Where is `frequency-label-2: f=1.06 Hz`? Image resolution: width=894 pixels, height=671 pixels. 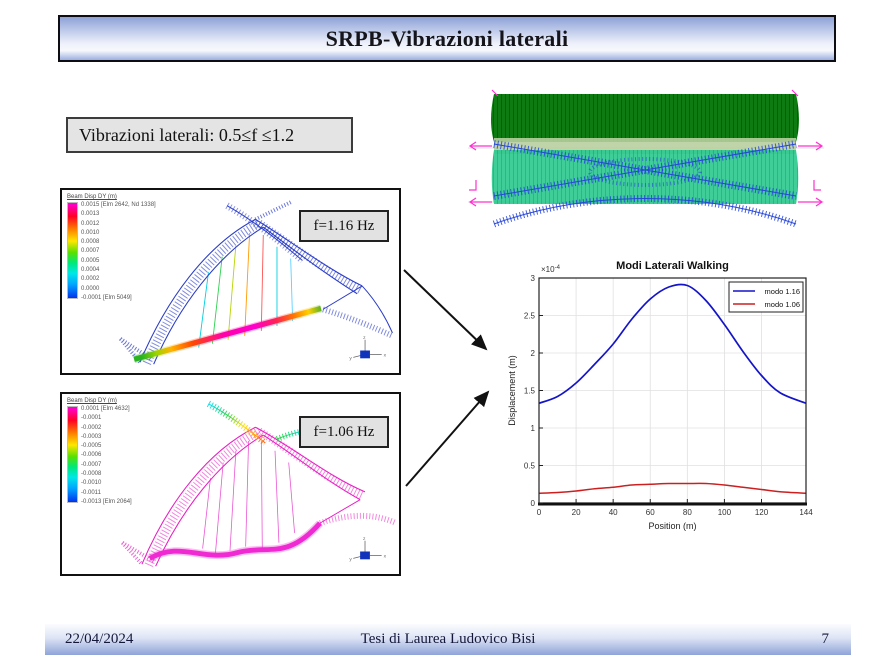
frequency-label-2: f=1.06 Hz is located at coordinates (344, 432).